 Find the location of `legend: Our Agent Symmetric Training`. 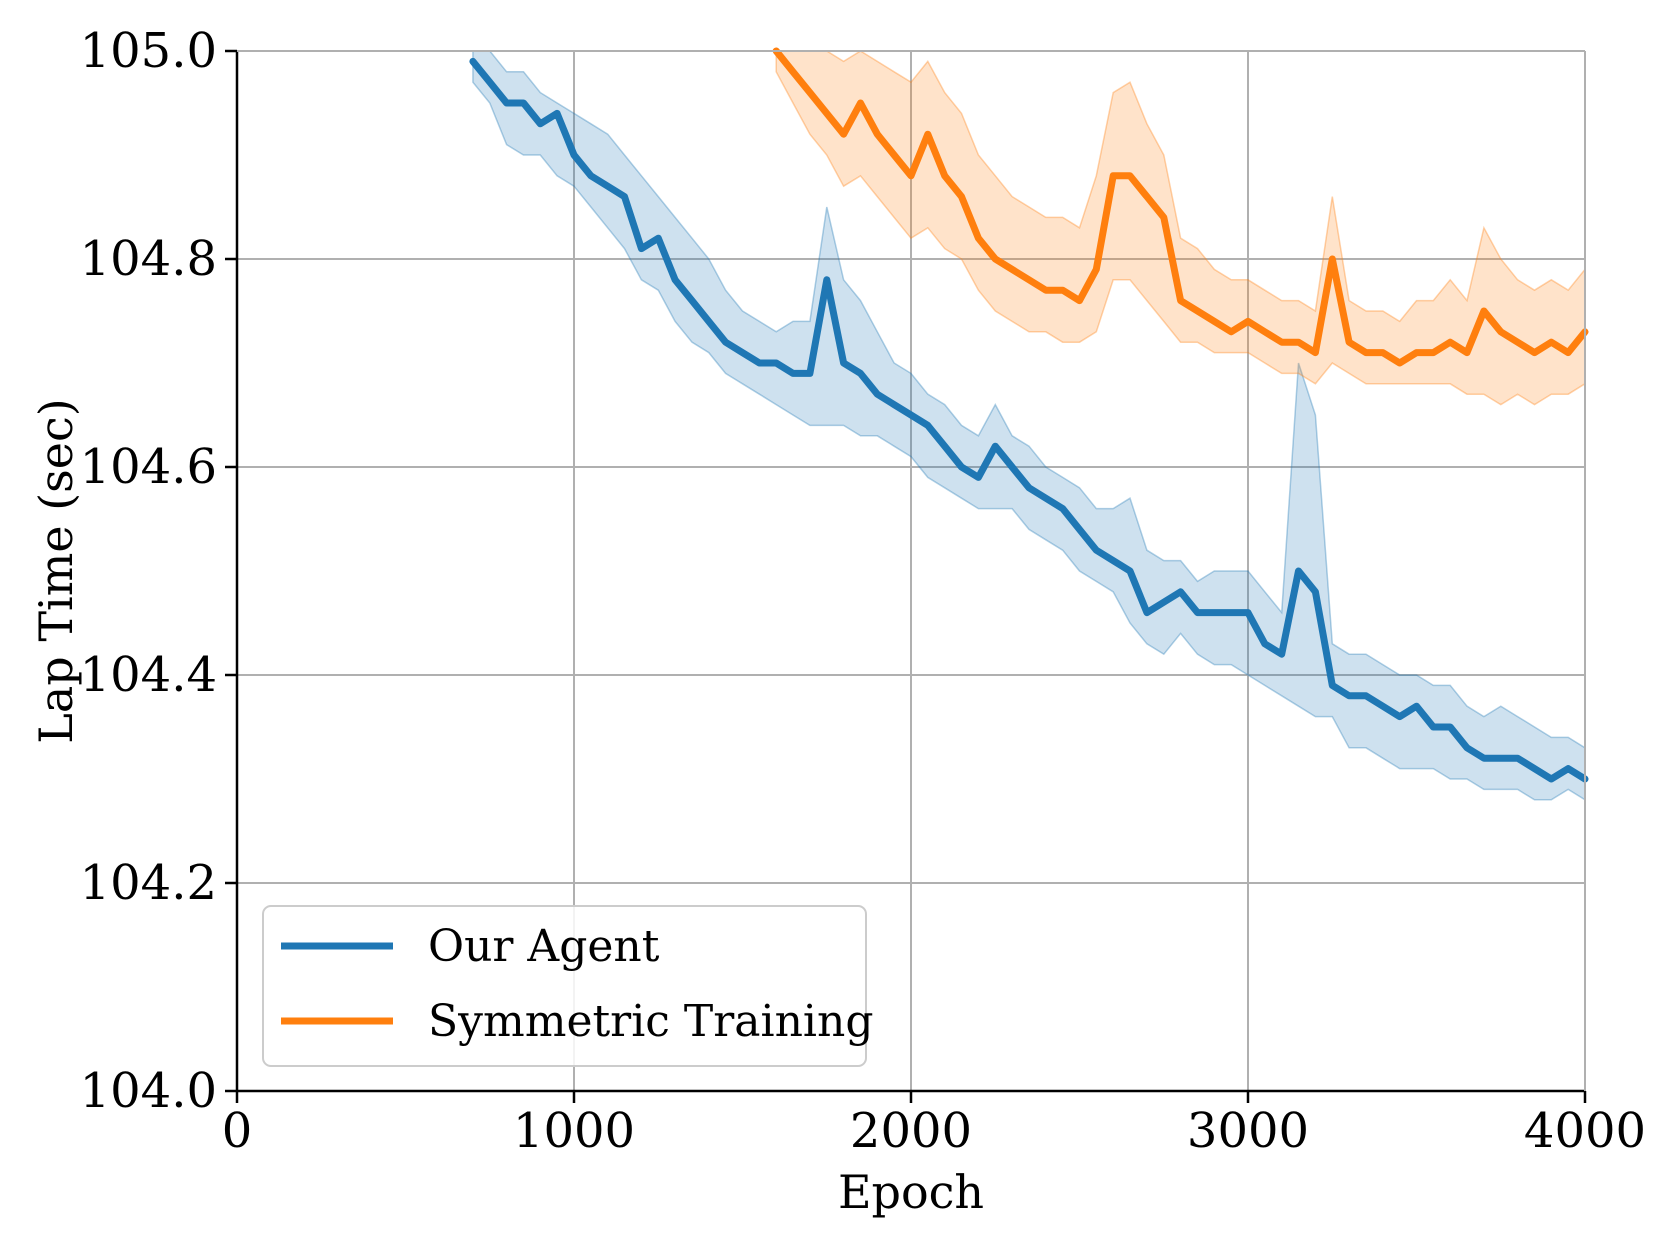

legend: Our Agent Symmetric Training is located at coordinates (568, 986).